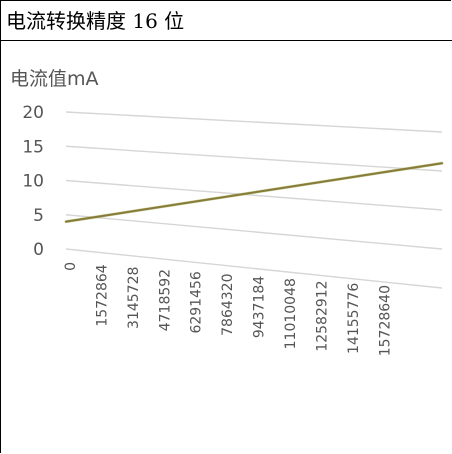 The width and height of the screenshot is (452, 454). I want to click on series-line, so click(254, 192).